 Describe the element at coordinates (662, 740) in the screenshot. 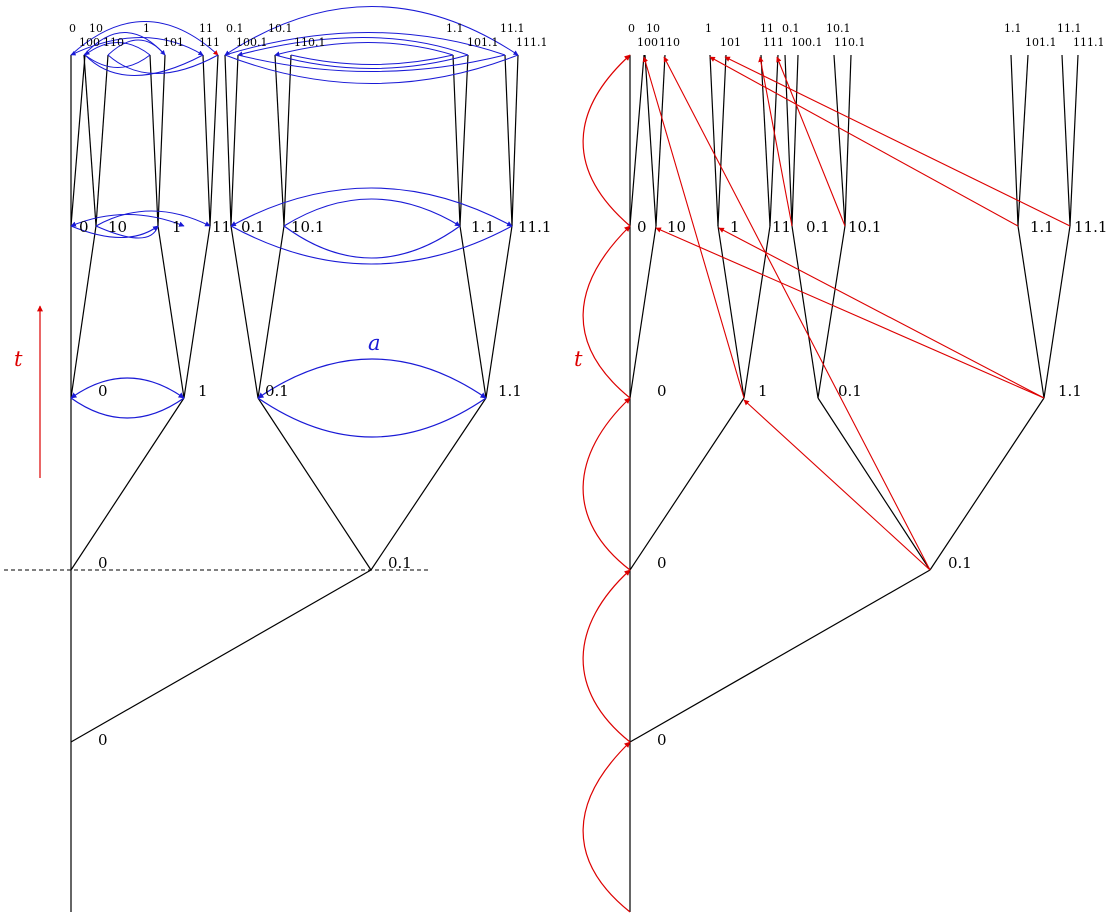

I see `right-level1-label: 0` at that location.